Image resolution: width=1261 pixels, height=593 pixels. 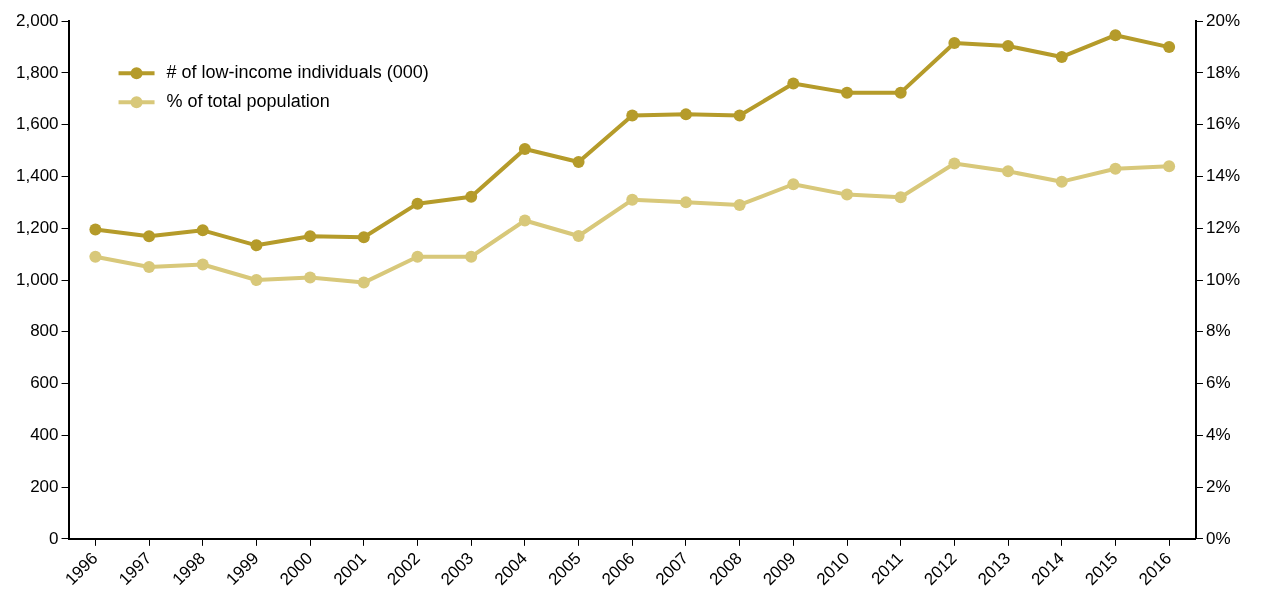 What do you see at coordinates (1218, 331) in the screenshot?
I see `y2-tick-label: 8%` at bounding box center [1218, 331].